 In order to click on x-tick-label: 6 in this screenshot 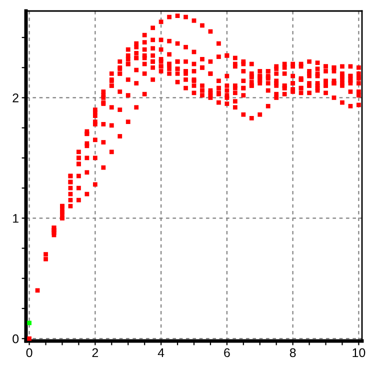, I will do `click(227, 353)`.